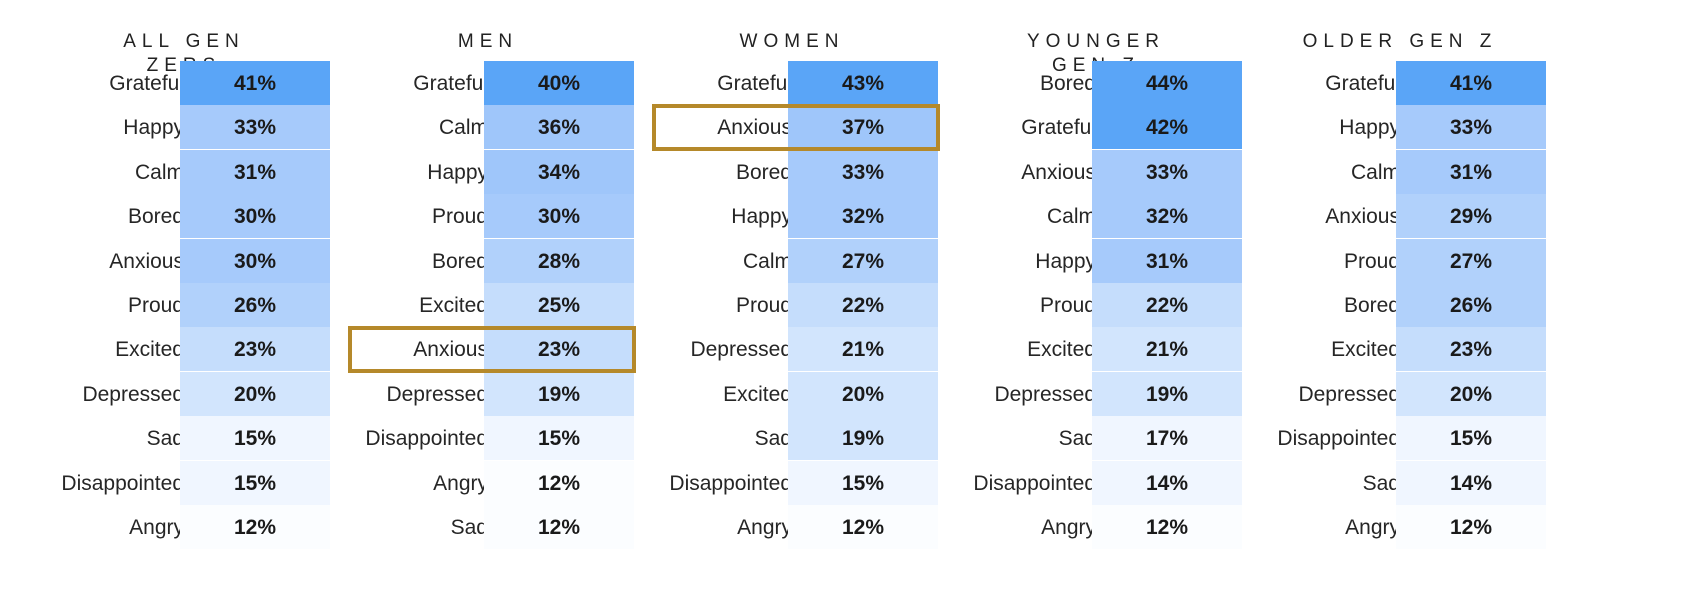 This screenshot has width=1696, height=607. I want to click on panel-title: WOMEN, so click(792, 41).